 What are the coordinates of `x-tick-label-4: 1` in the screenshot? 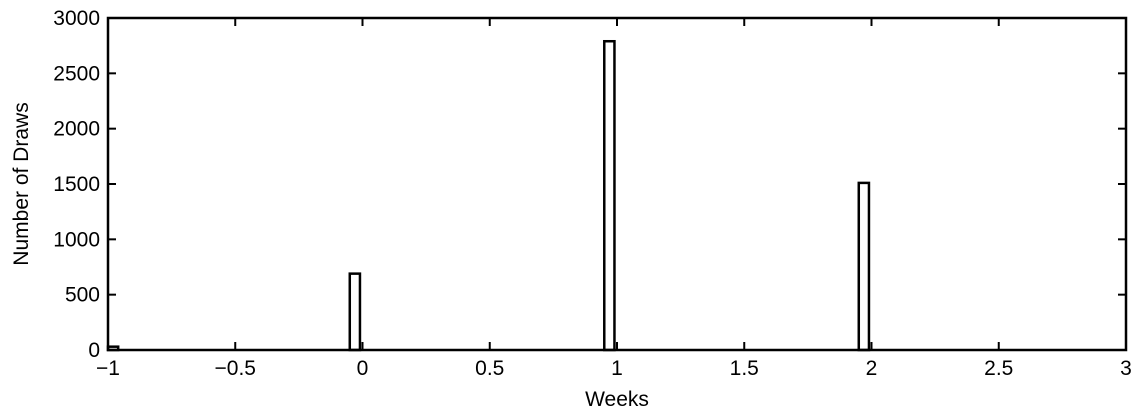 It's located at (617, 368).